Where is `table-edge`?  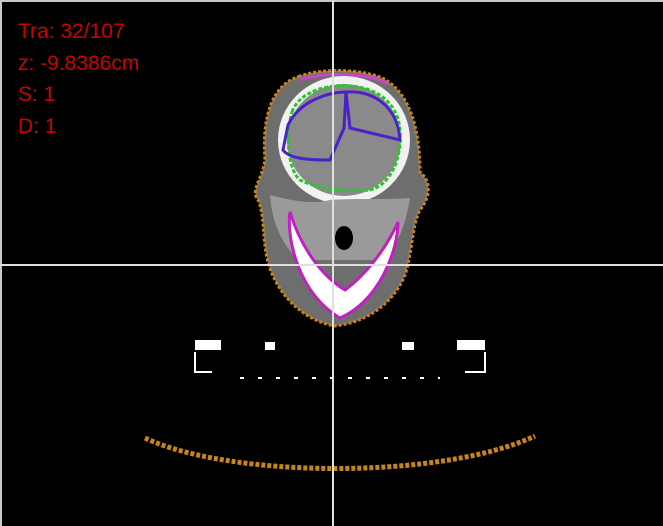 table-edge is located at coordinates (340, 362).